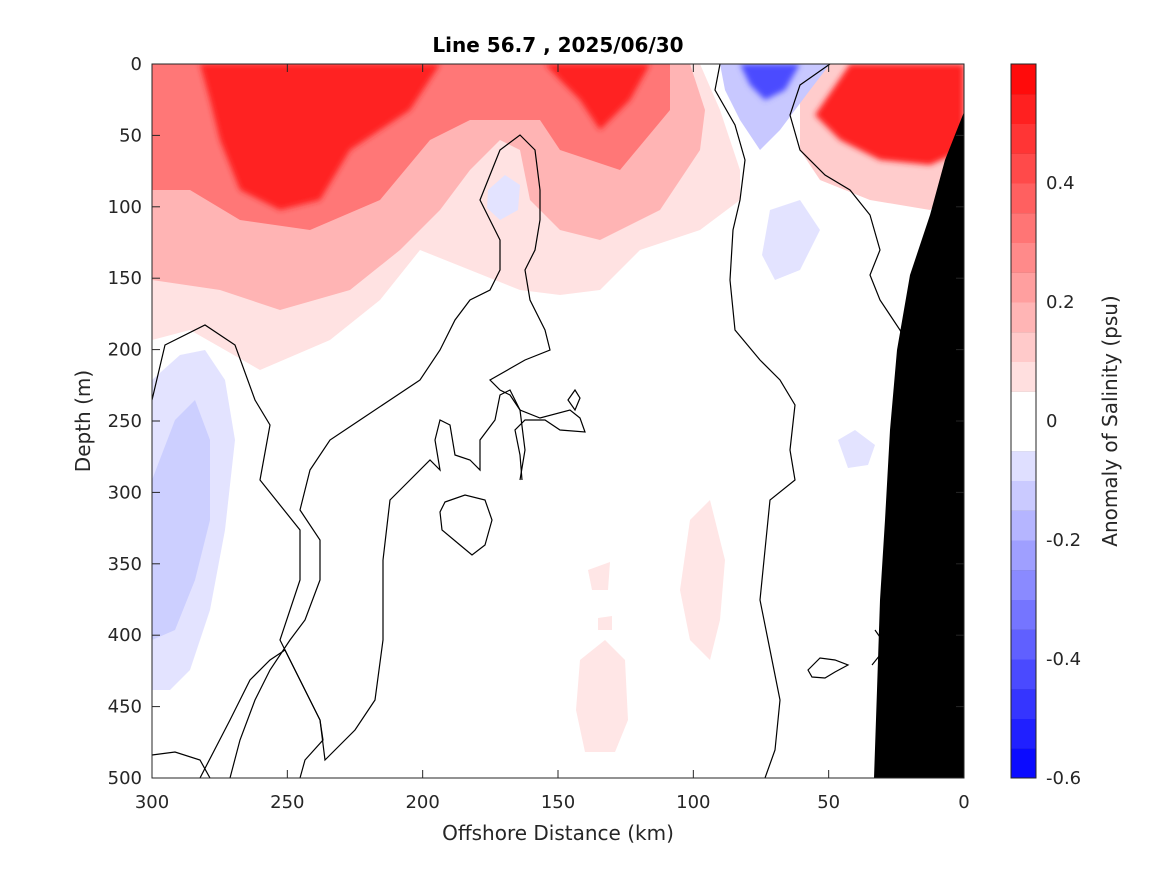  I want to click on positive-anomaly-core-west, so click(320, 137).